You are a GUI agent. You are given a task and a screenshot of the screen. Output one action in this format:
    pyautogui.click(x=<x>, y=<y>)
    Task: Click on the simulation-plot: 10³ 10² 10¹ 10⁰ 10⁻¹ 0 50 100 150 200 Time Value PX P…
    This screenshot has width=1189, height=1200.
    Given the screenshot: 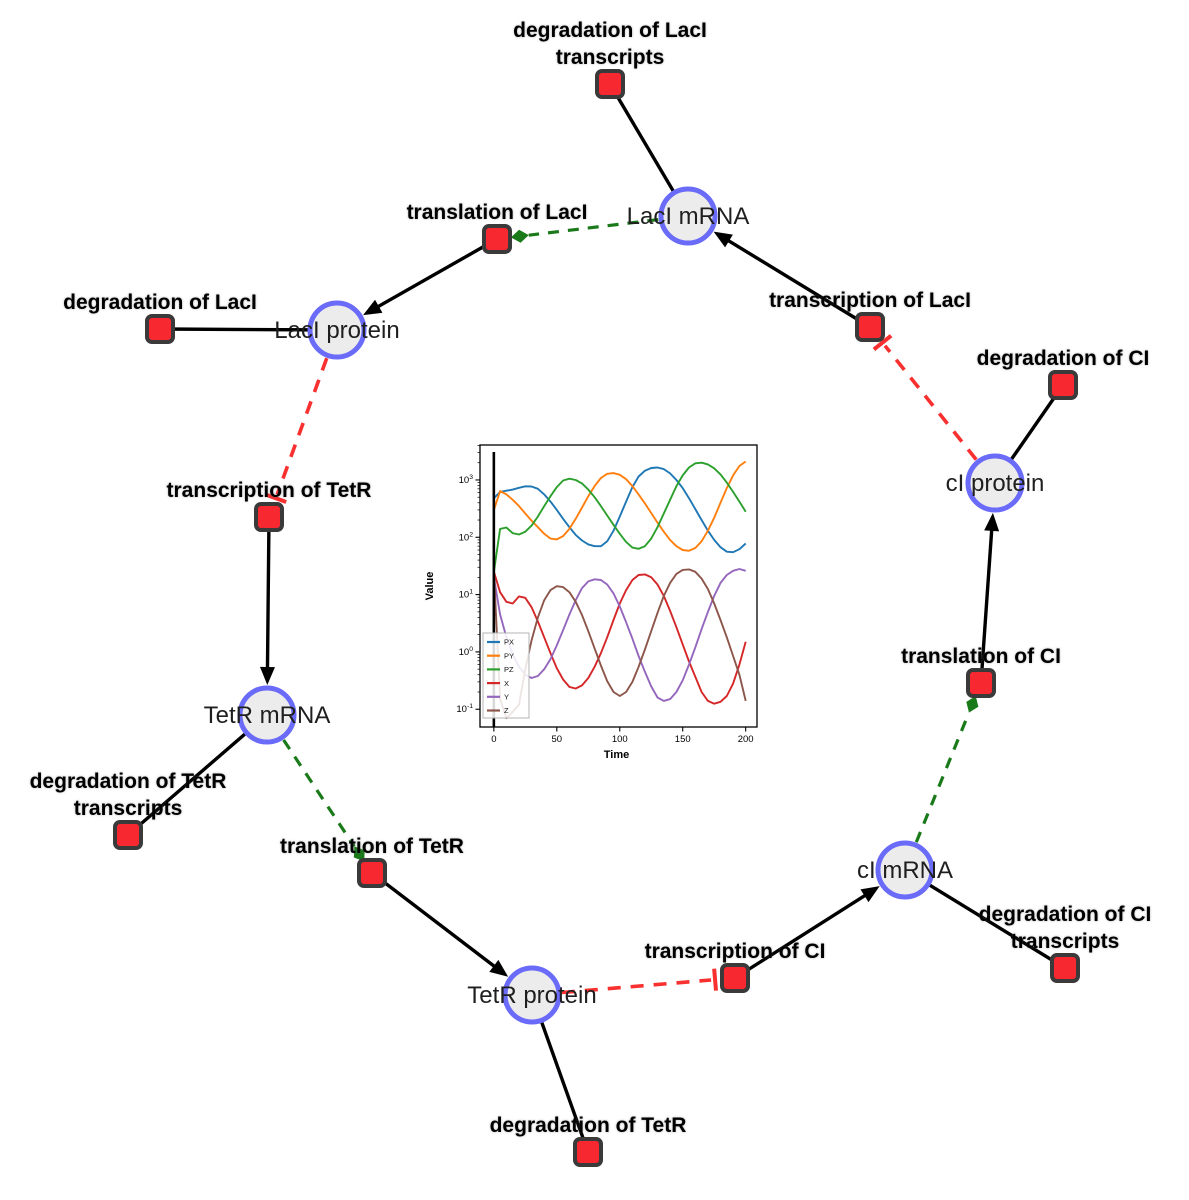 What is the action you would take?
    pyautogui.click(x=591, y=602)
    